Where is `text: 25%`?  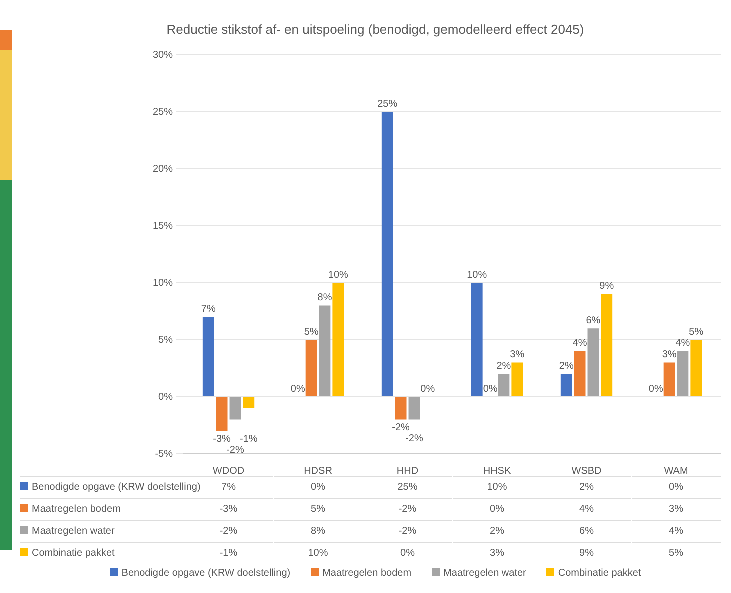
text: 25% is located at coordinates (388, 104).